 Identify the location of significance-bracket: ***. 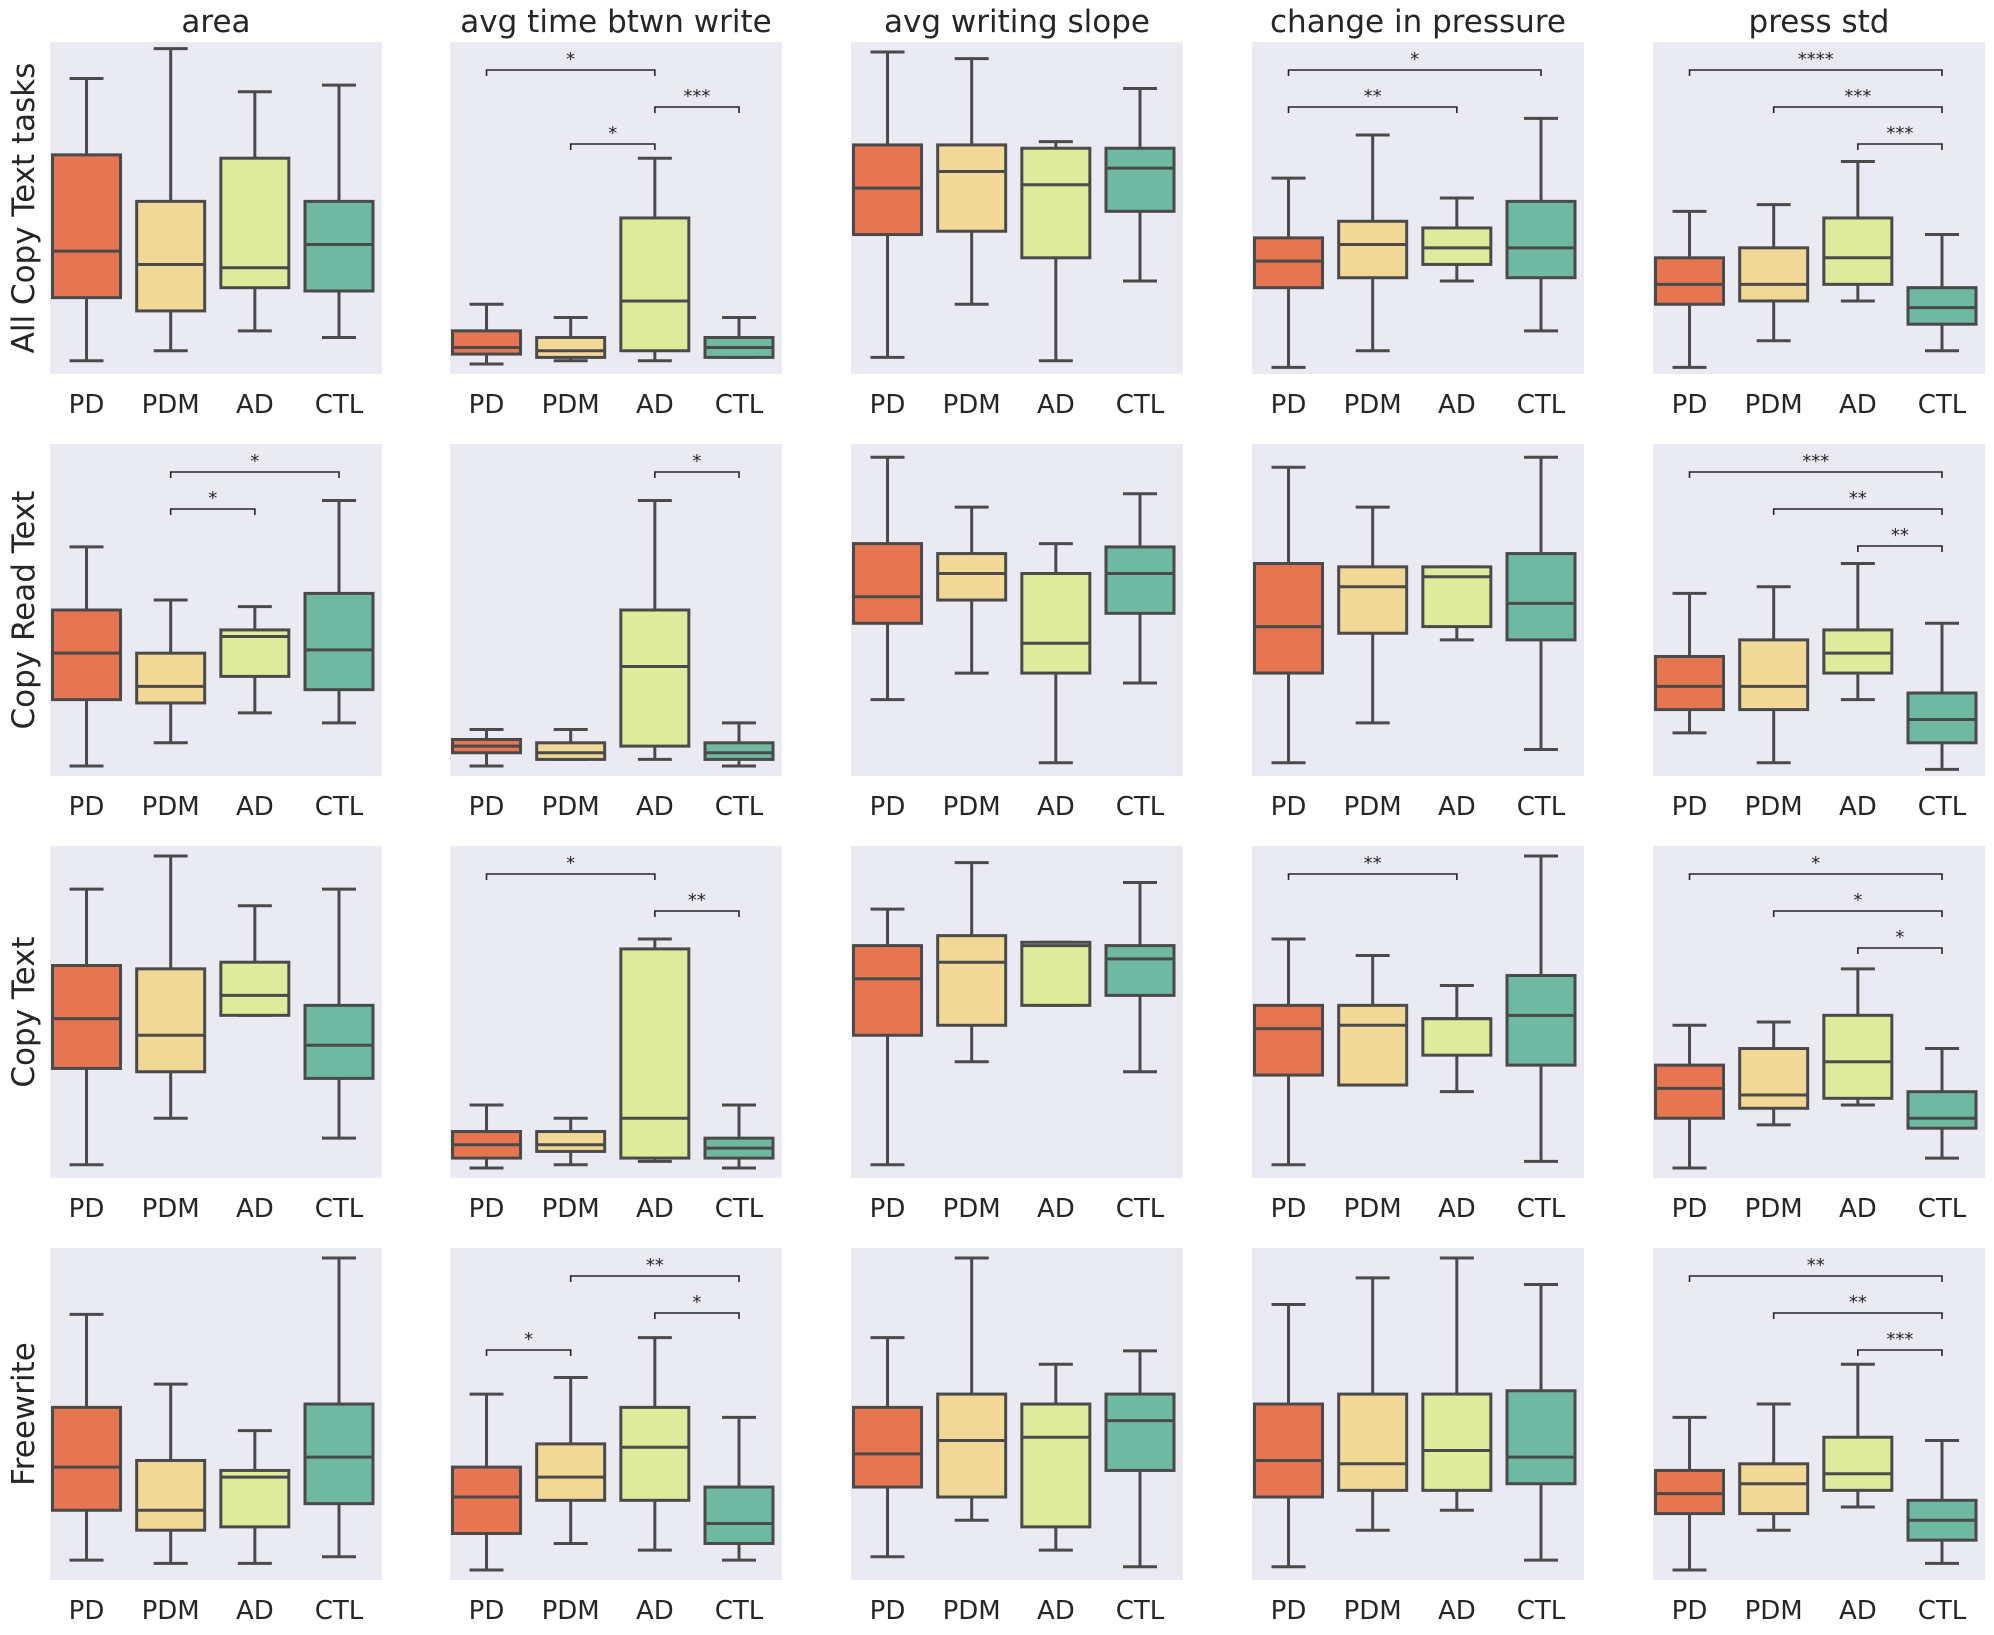
(1815, 464).